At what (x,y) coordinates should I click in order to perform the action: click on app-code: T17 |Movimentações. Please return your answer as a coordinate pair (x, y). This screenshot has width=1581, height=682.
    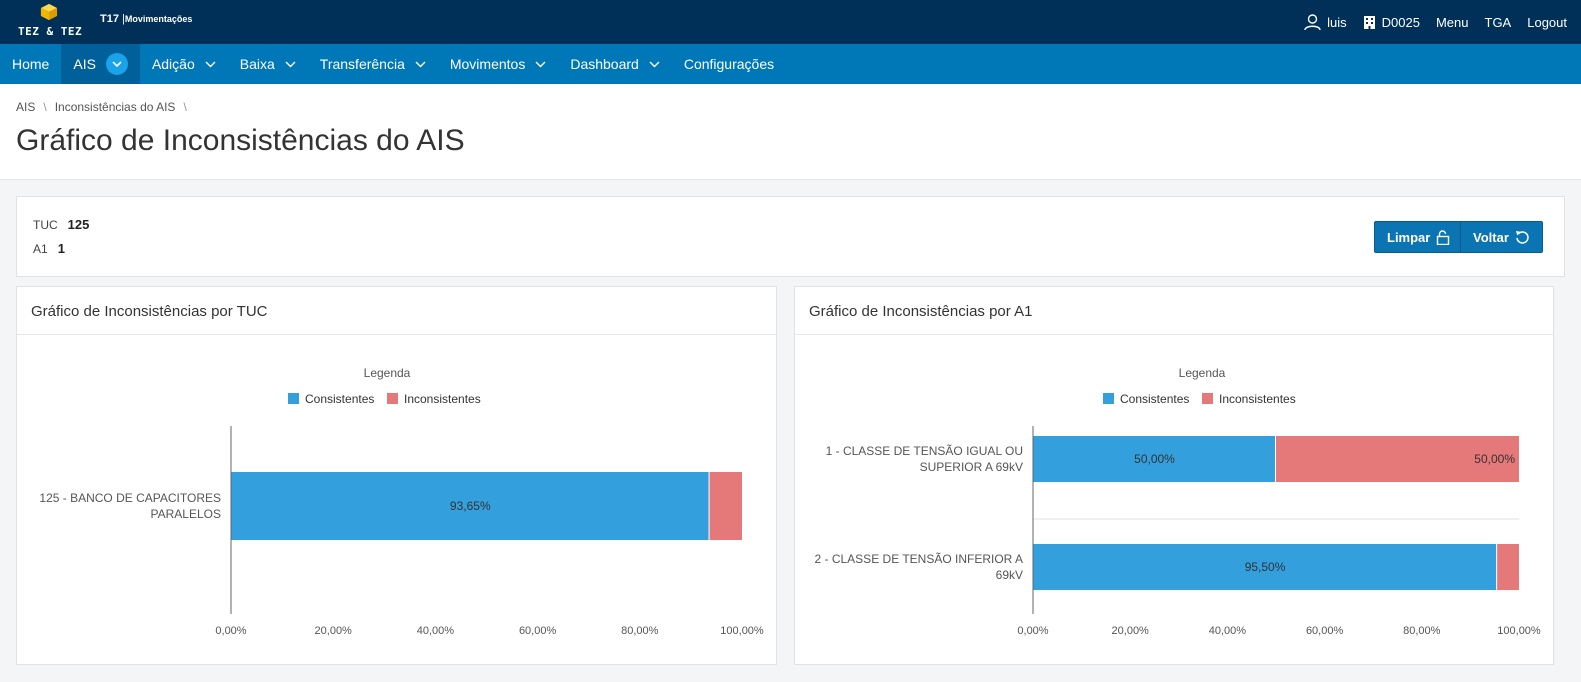
    Looking at the image, I should click on (146, 19).